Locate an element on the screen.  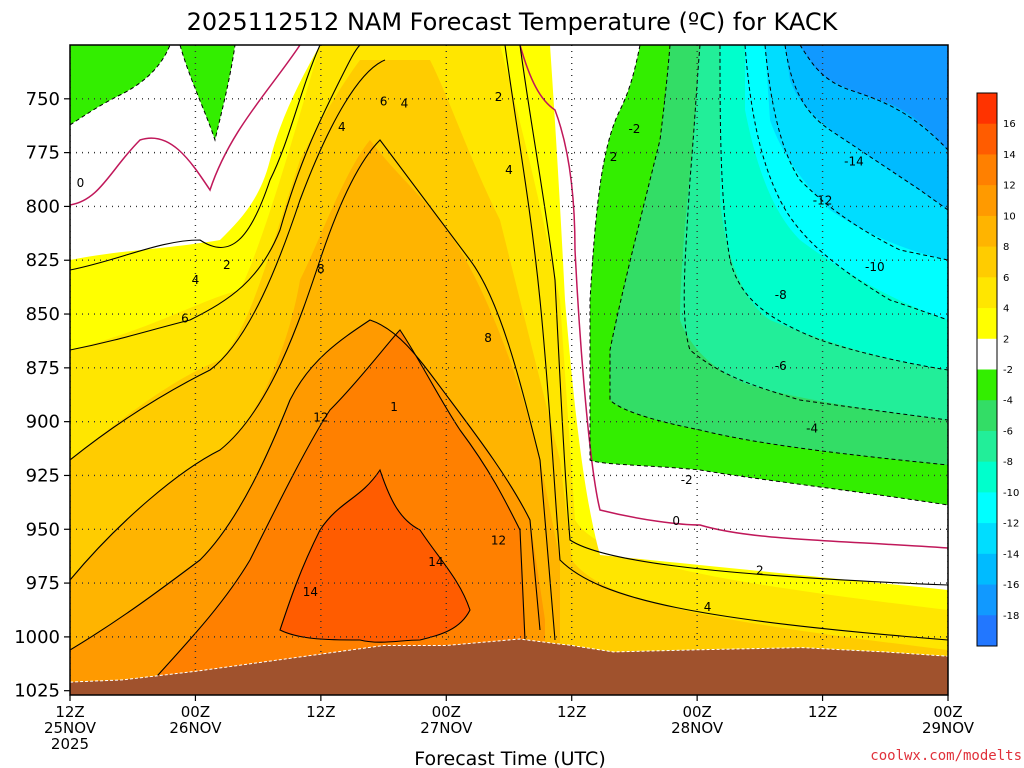
y-tick-label: 1025 is located at coordinates (37, 691).